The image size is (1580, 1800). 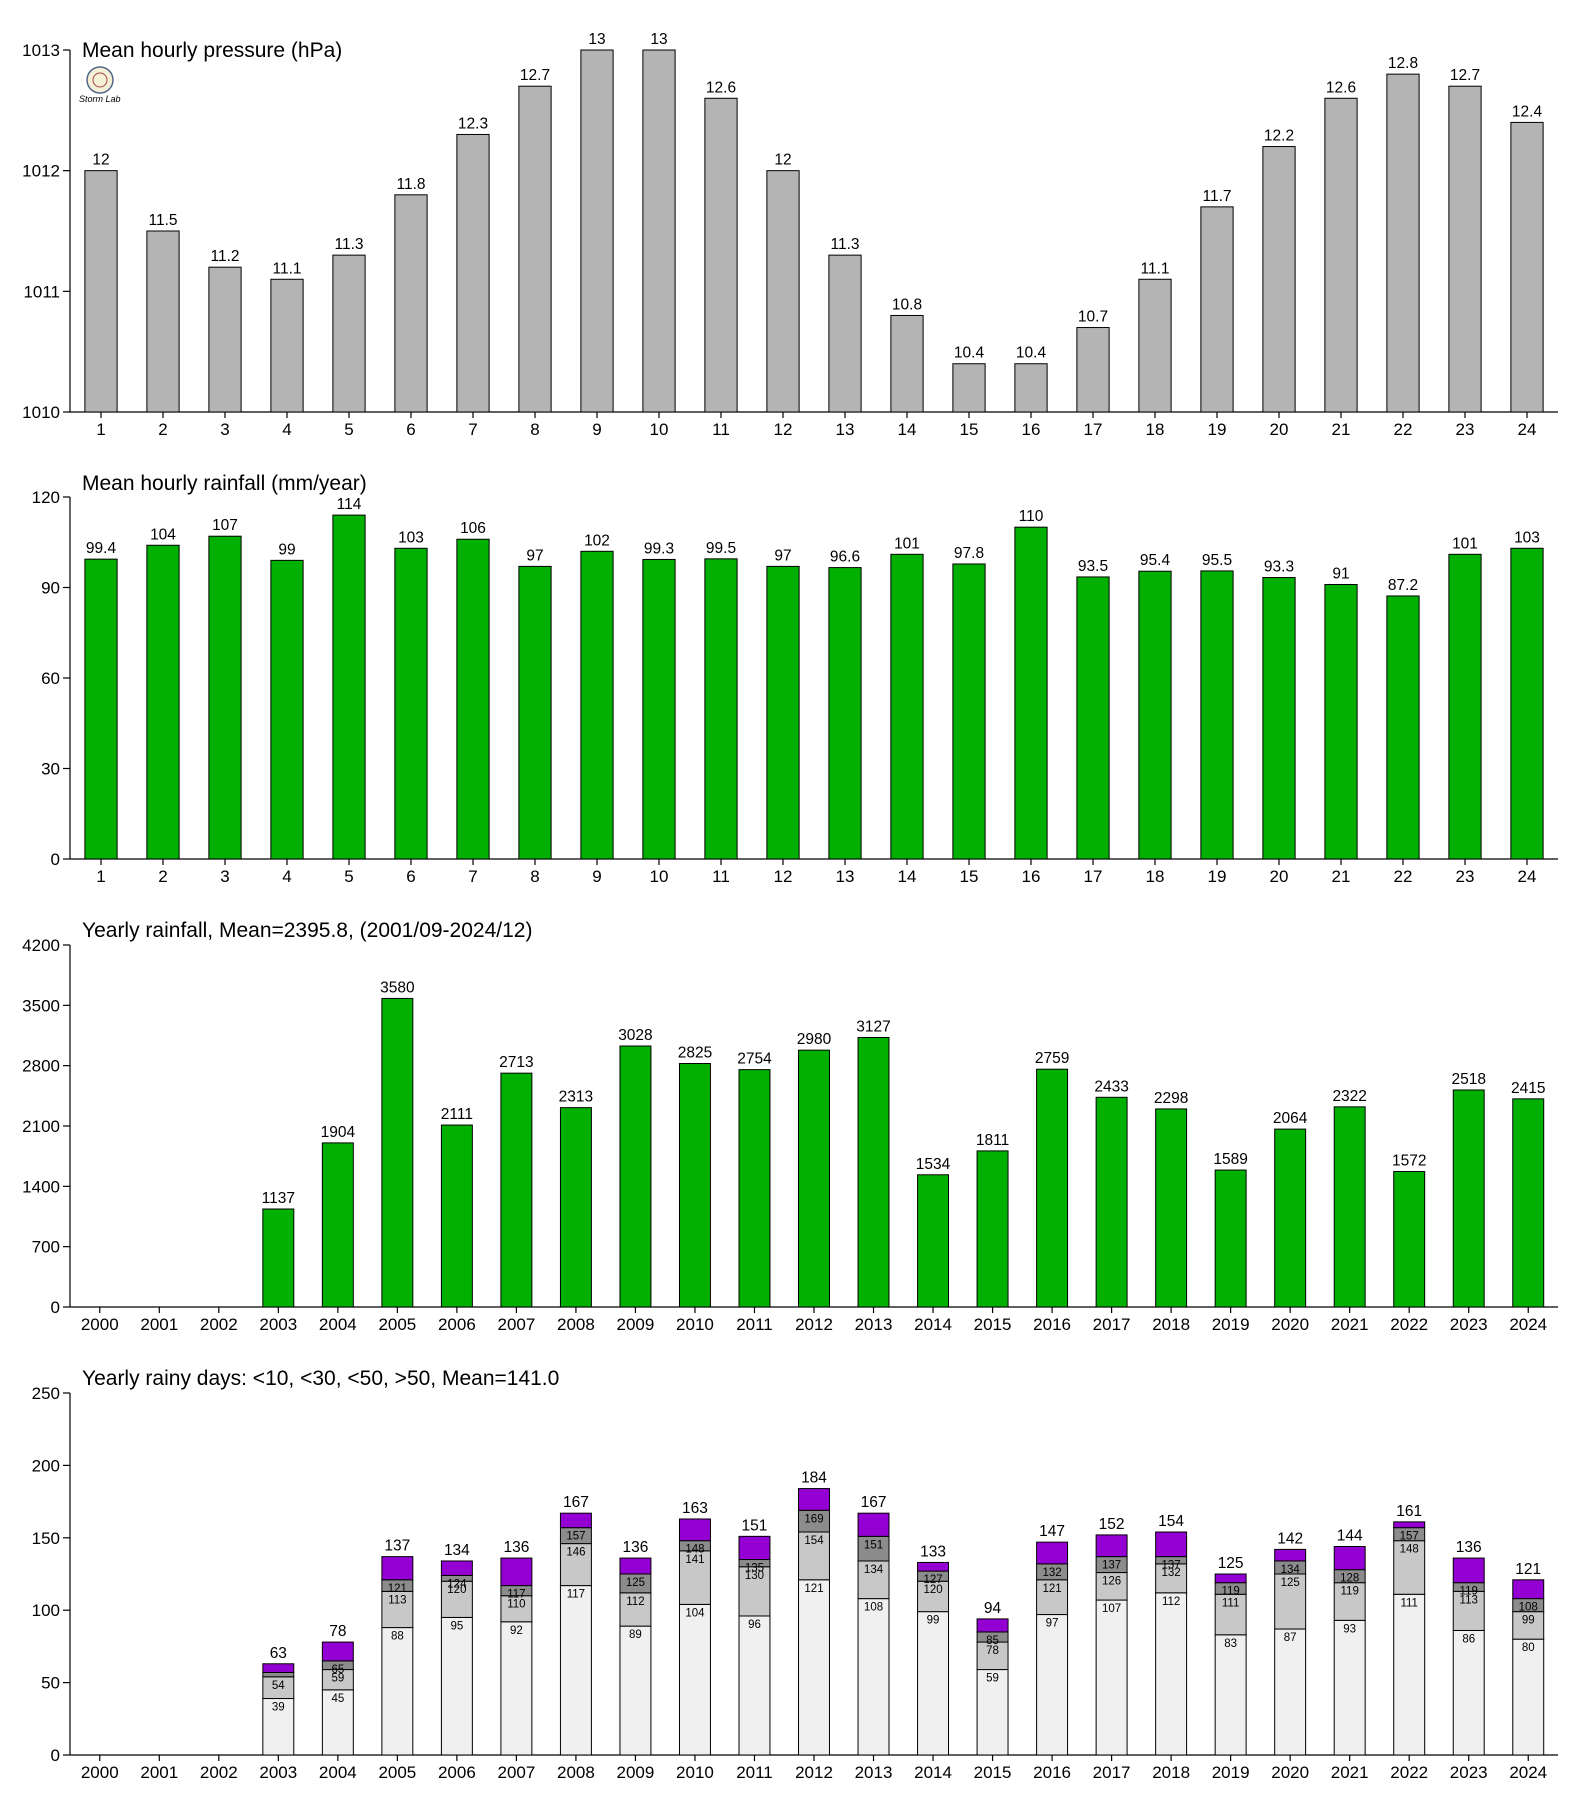 What do you see at coordinates (1171, 1573) in the screenshot?
I see `segment-value-label: 132` at bounding box center [1171, 1573].